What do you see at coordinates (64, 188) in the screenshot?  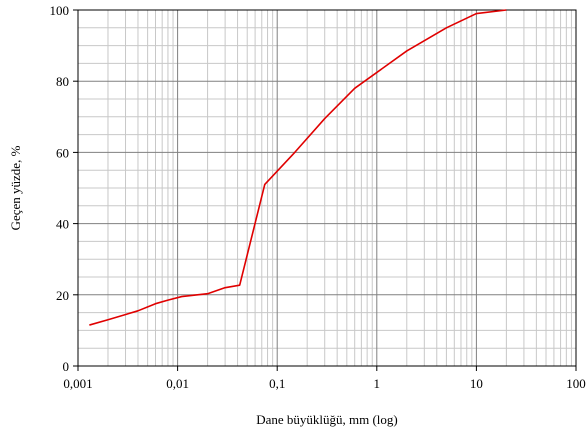 I see `y-tick-labels: 0 20 40 60 80 100` at bounding box center [64, 188].